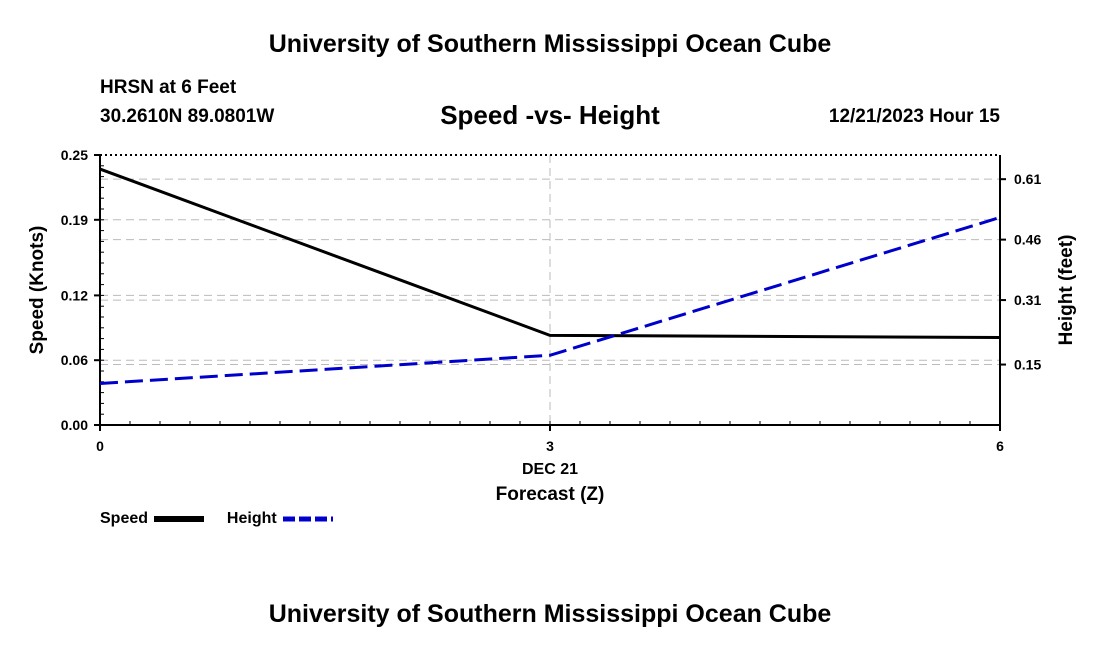  I want to click on tick-label-left: 0.06, so click(74, 360).